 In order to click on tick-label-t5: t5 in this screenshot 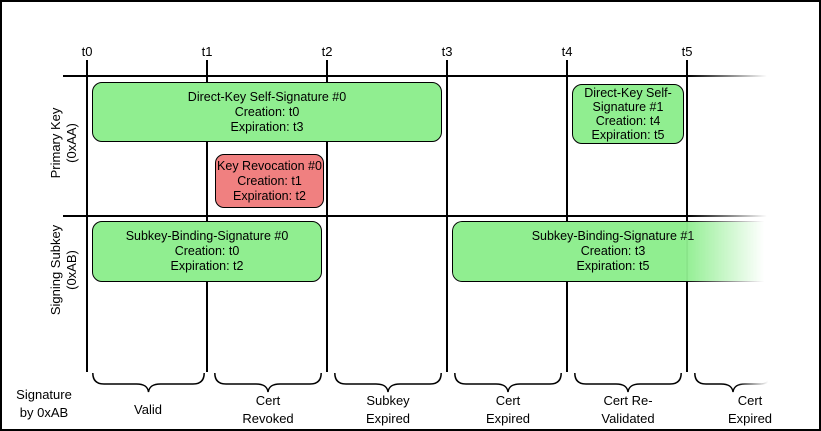, I will do `click(687, 51)`.